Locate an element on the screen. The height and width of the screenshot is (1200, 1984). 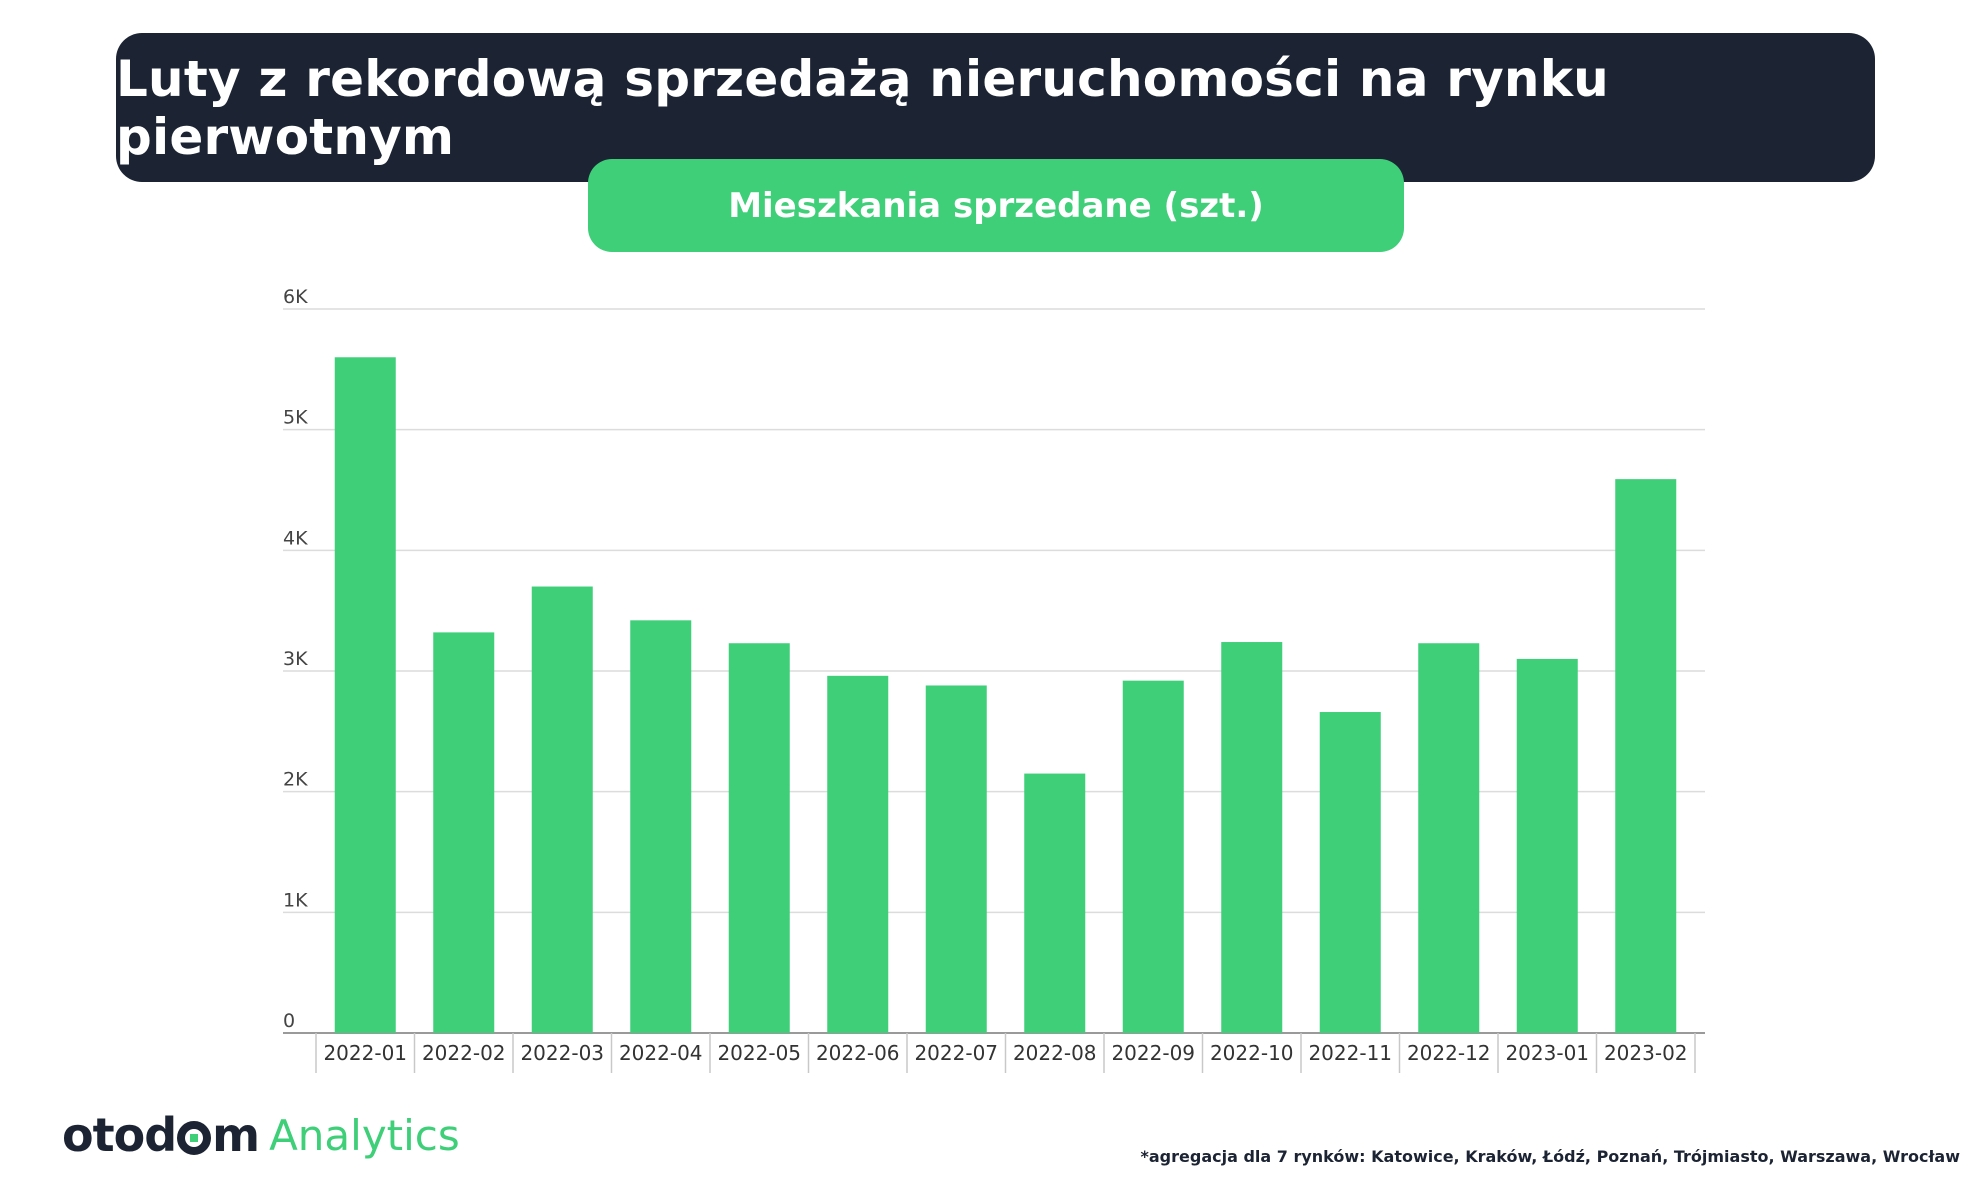
x-tick-label: 2022-06 is located at coordinates (858, 1053).